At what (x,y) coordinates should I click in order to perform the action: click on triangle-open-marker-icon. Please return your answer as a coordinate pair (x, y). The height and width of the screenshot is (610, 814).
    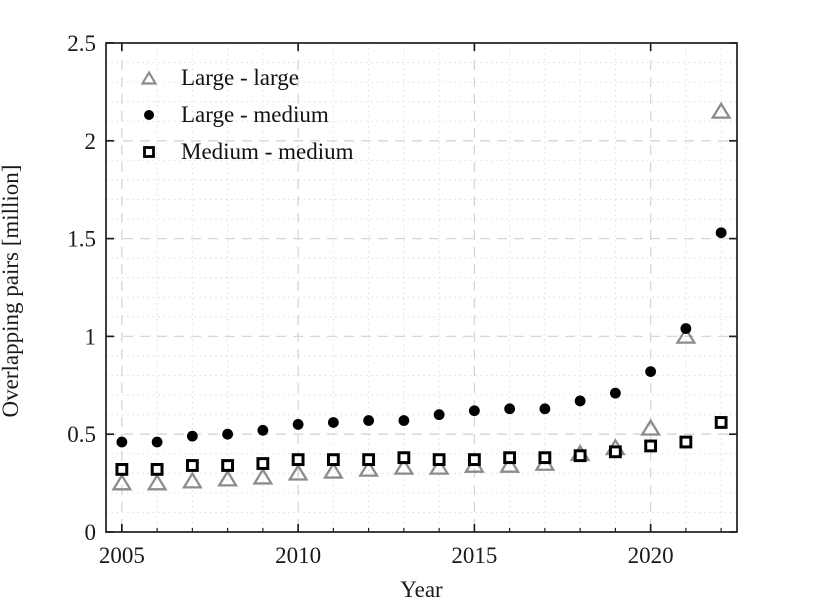
    Looking at the image, I should click on (149, 78).